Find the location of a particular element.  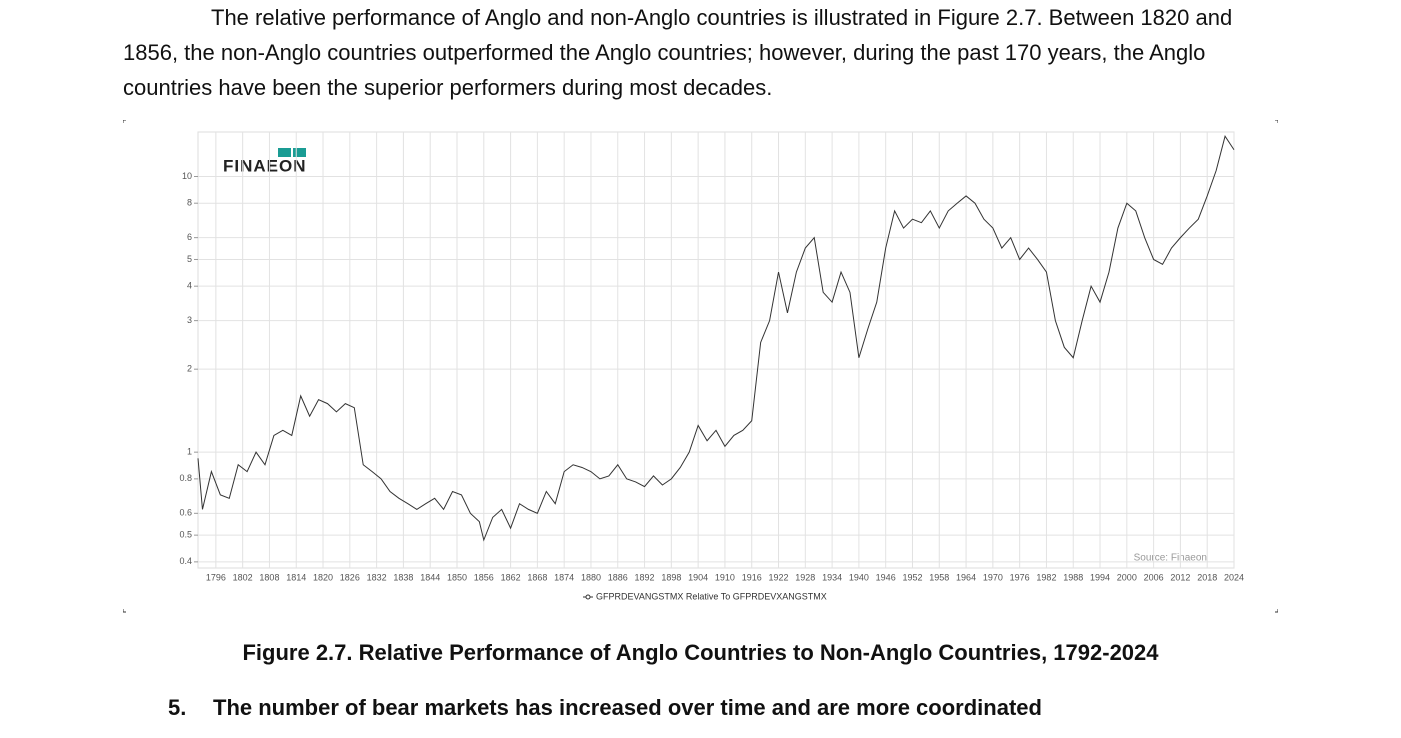

x-tick-label: 1874 is located at coordinates (564, 577).